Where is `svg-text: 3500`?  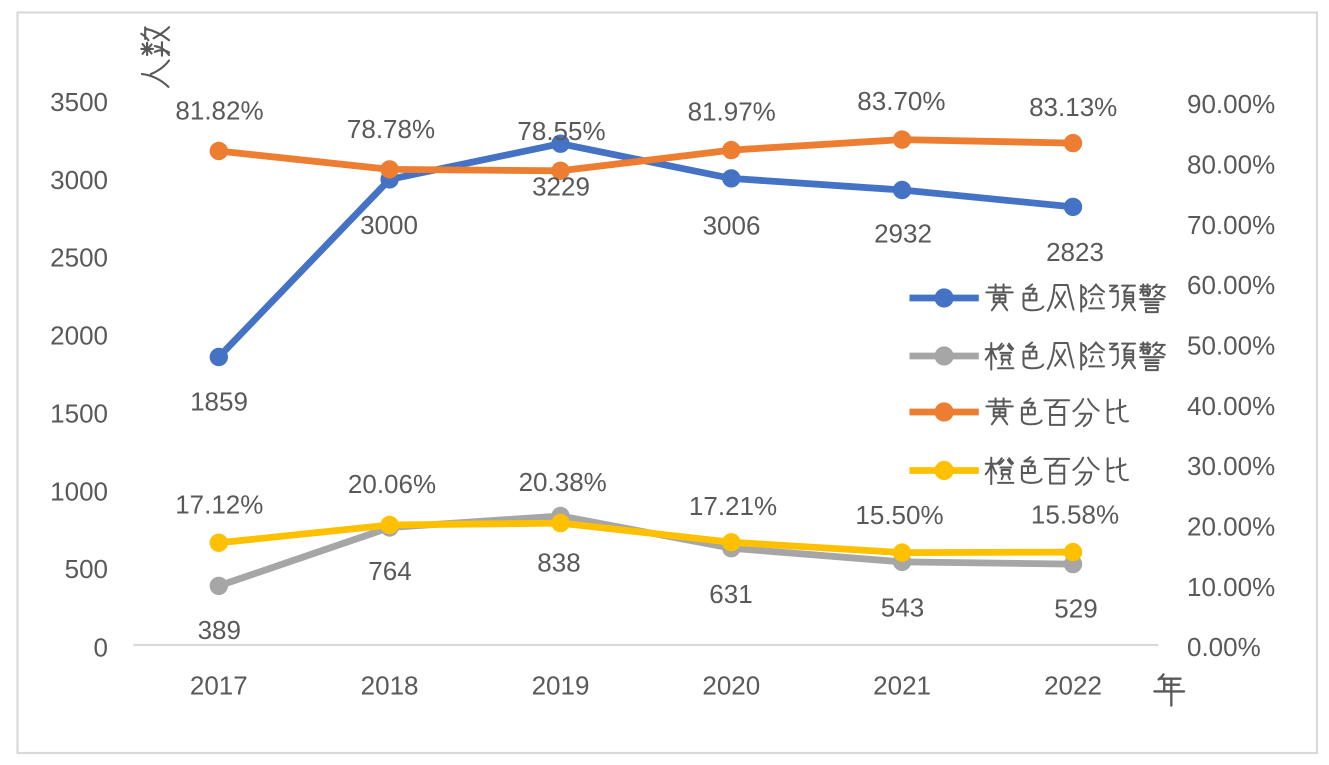 svg-text: 3500 is located at coordinates (79, 102).